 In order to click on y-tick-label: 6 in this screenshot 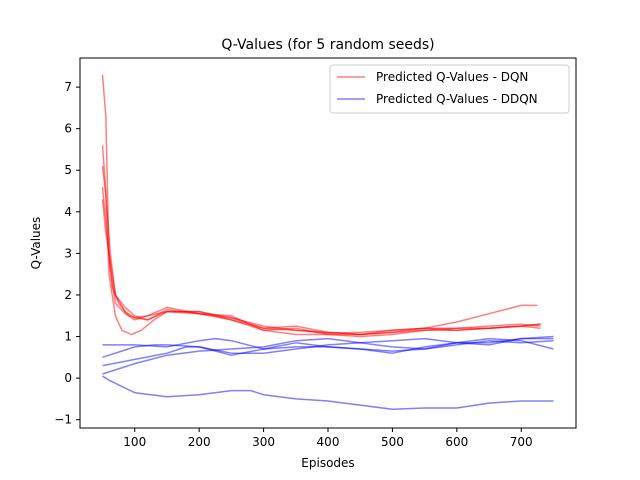, I will do `click(68, 129)`.